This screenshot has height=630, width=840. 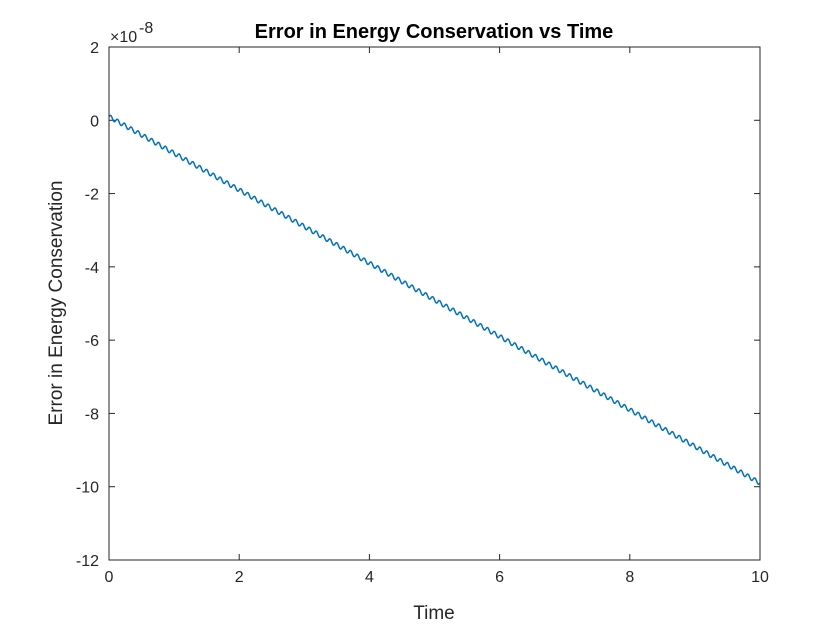 What do you see at coordinates (760, 577) in the screenshot?
I see `x-tick-label: 10` at bounding box center [760, 577].